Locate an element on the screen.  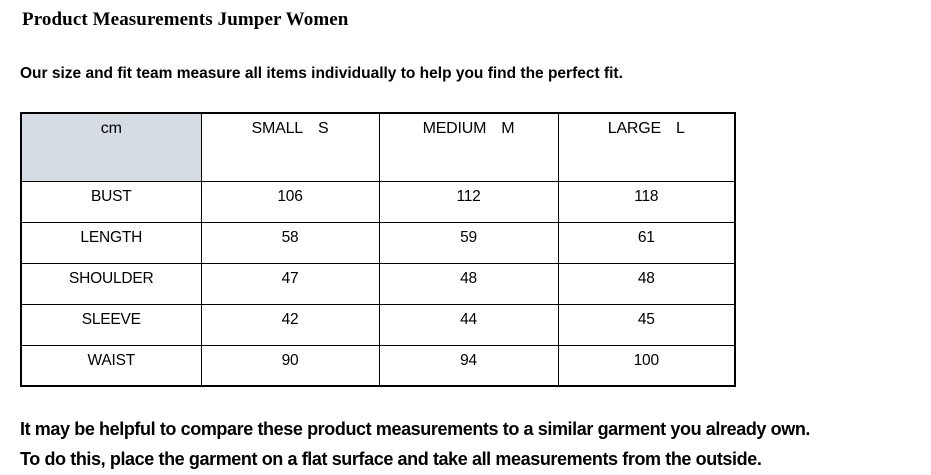
table-header-row: cm SMALL S MEDIUM M LARGE L is located at coordinates (378, 147).